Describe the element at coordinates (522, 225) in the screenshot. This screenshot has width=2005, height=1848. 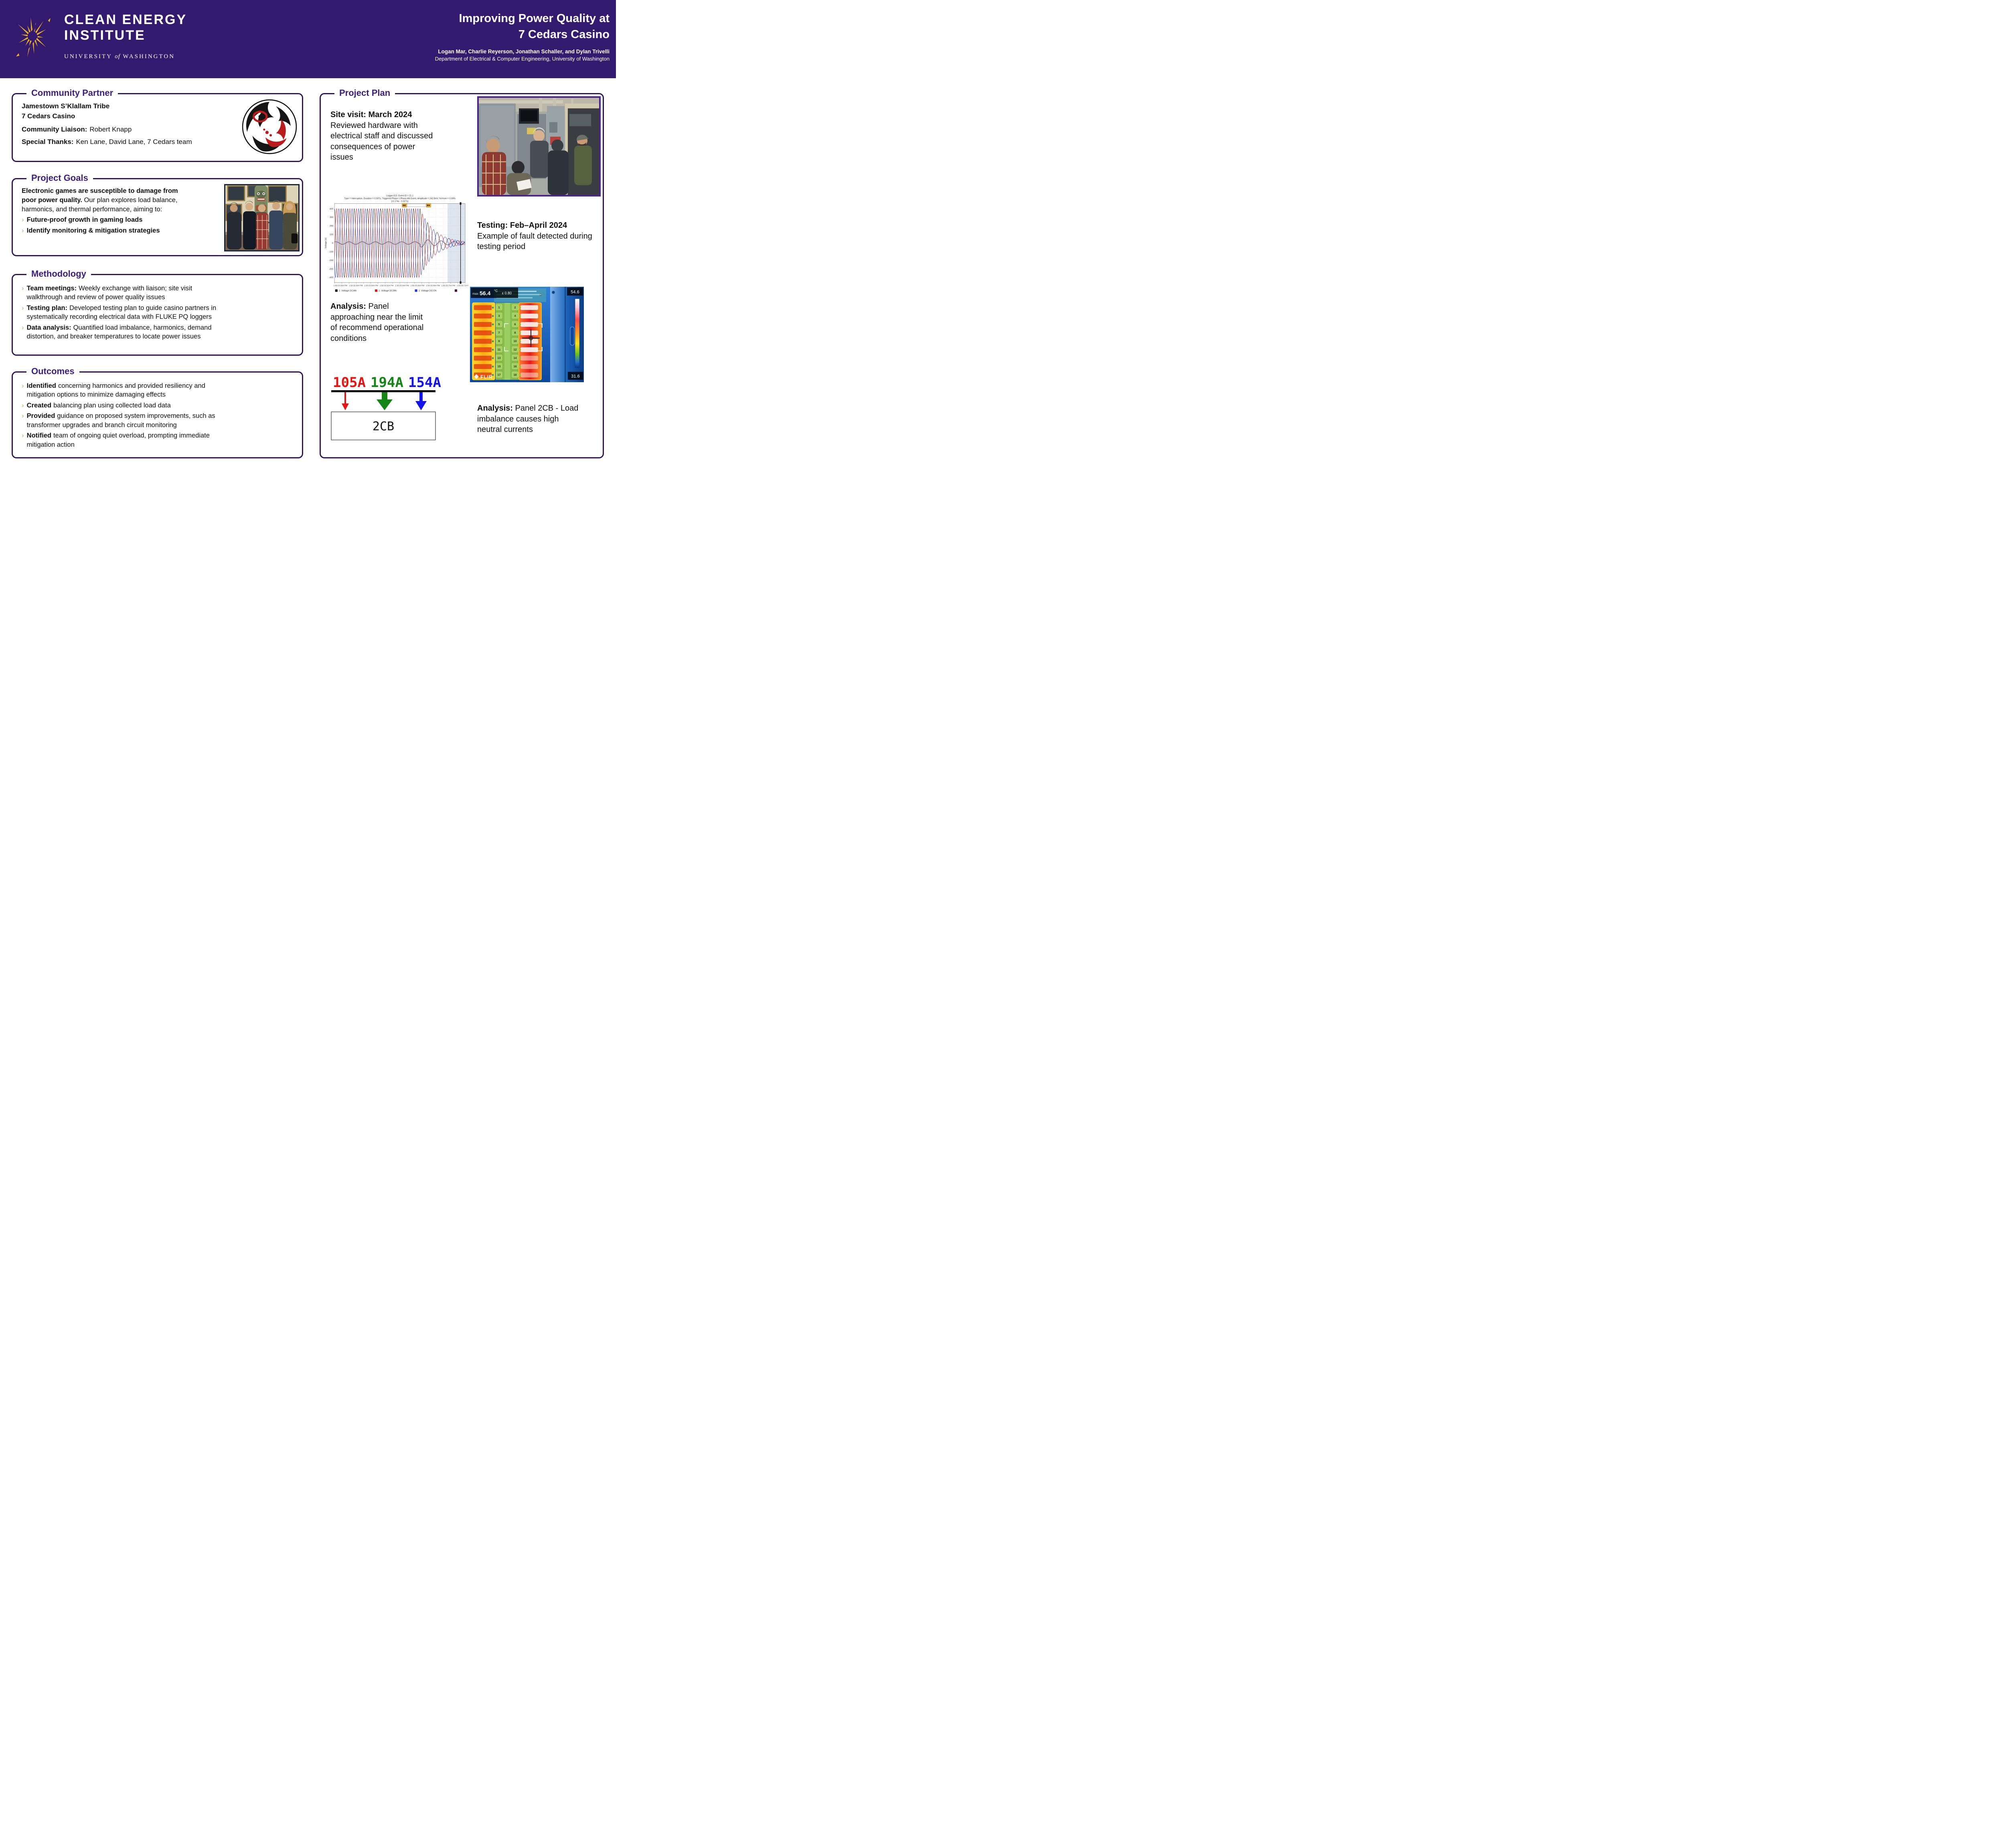
I see `testing-heading: Testing: Feb–April 2024` at that location.